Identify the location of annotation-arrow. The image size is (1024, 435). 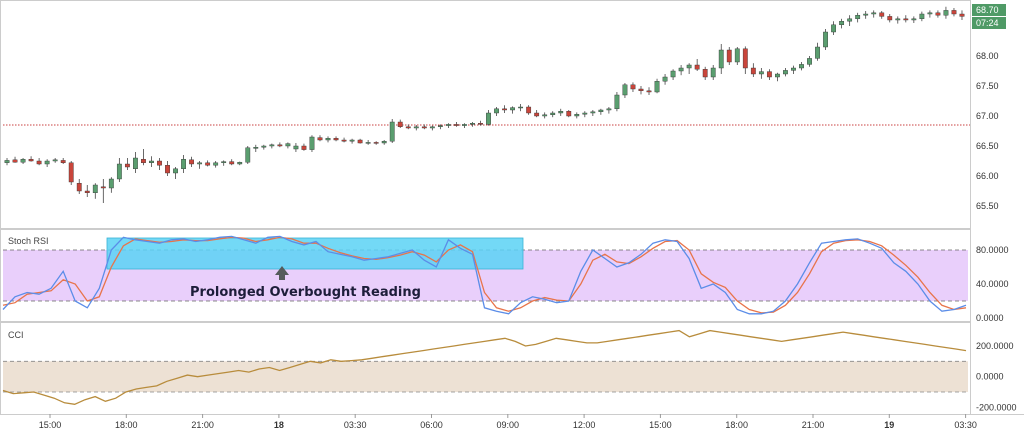
(282, 273).